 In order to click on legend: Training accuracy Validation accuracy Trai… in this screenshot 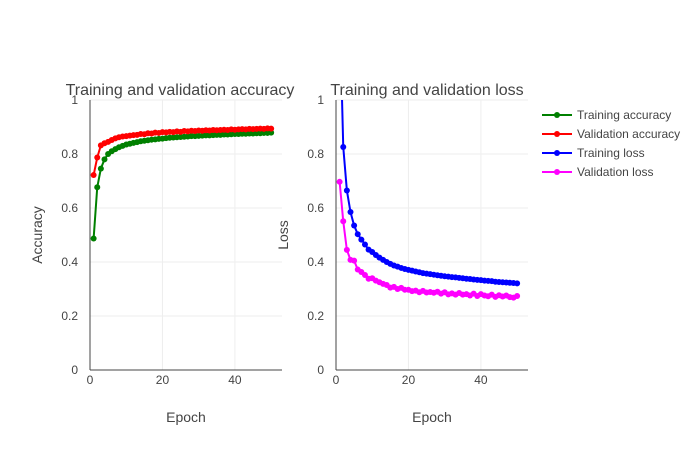, I will do `click(611, 143)`.